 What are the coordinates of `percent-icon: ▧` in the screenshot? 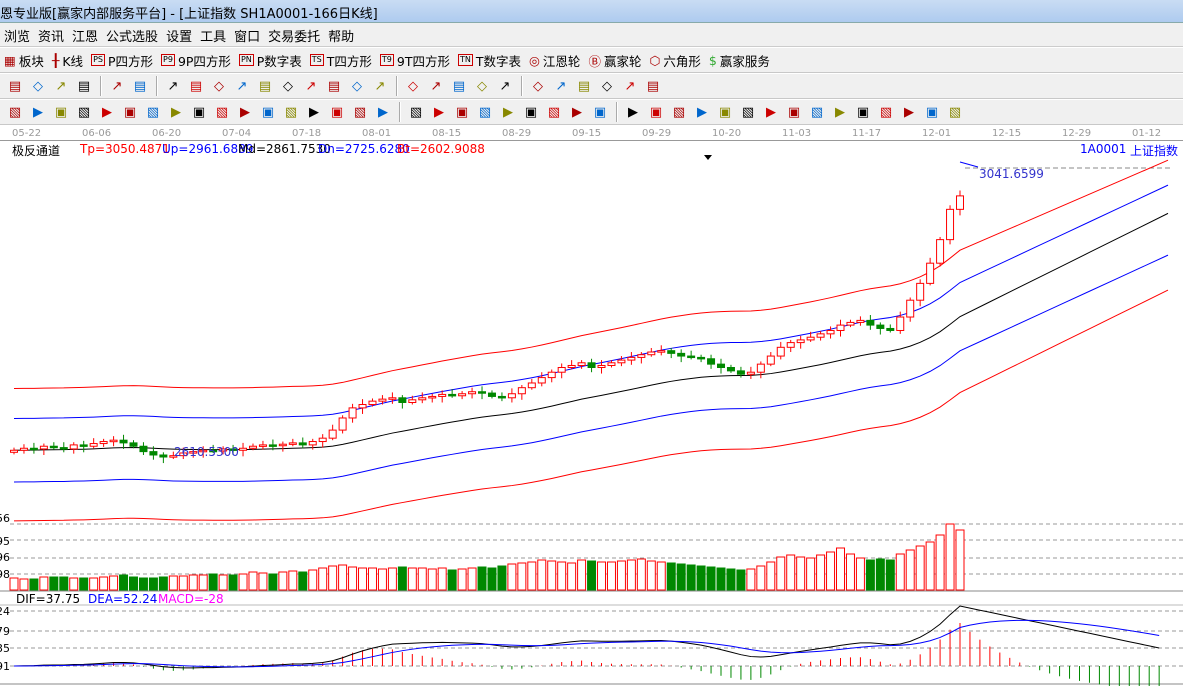 It's located at (679, 112).